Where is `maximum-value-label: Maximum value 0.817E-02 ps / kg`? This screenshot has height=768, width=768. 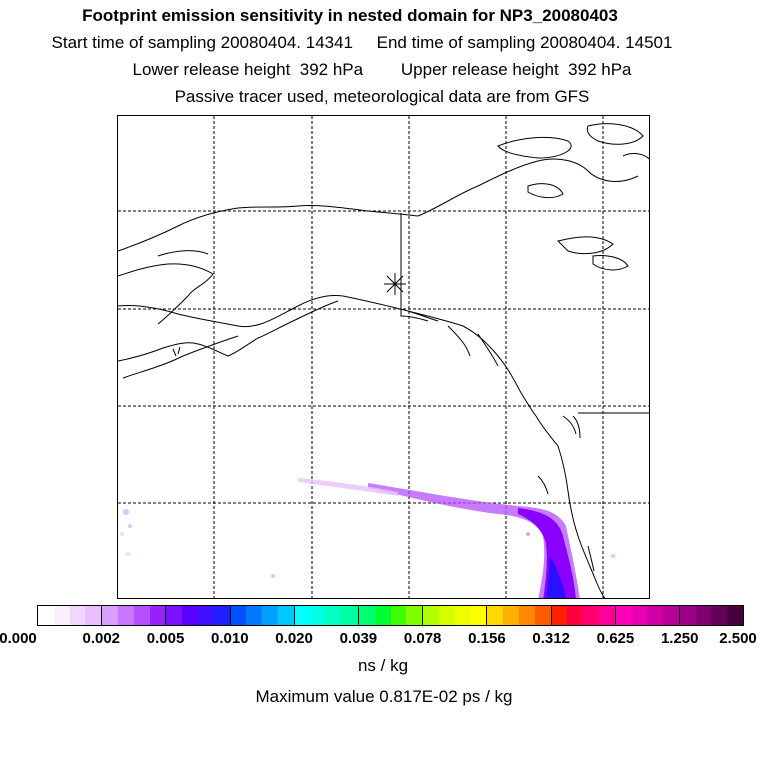 maximum-value-label: Maximum value 0.817E-02 ps / kg is located at coordinates (384, 696).